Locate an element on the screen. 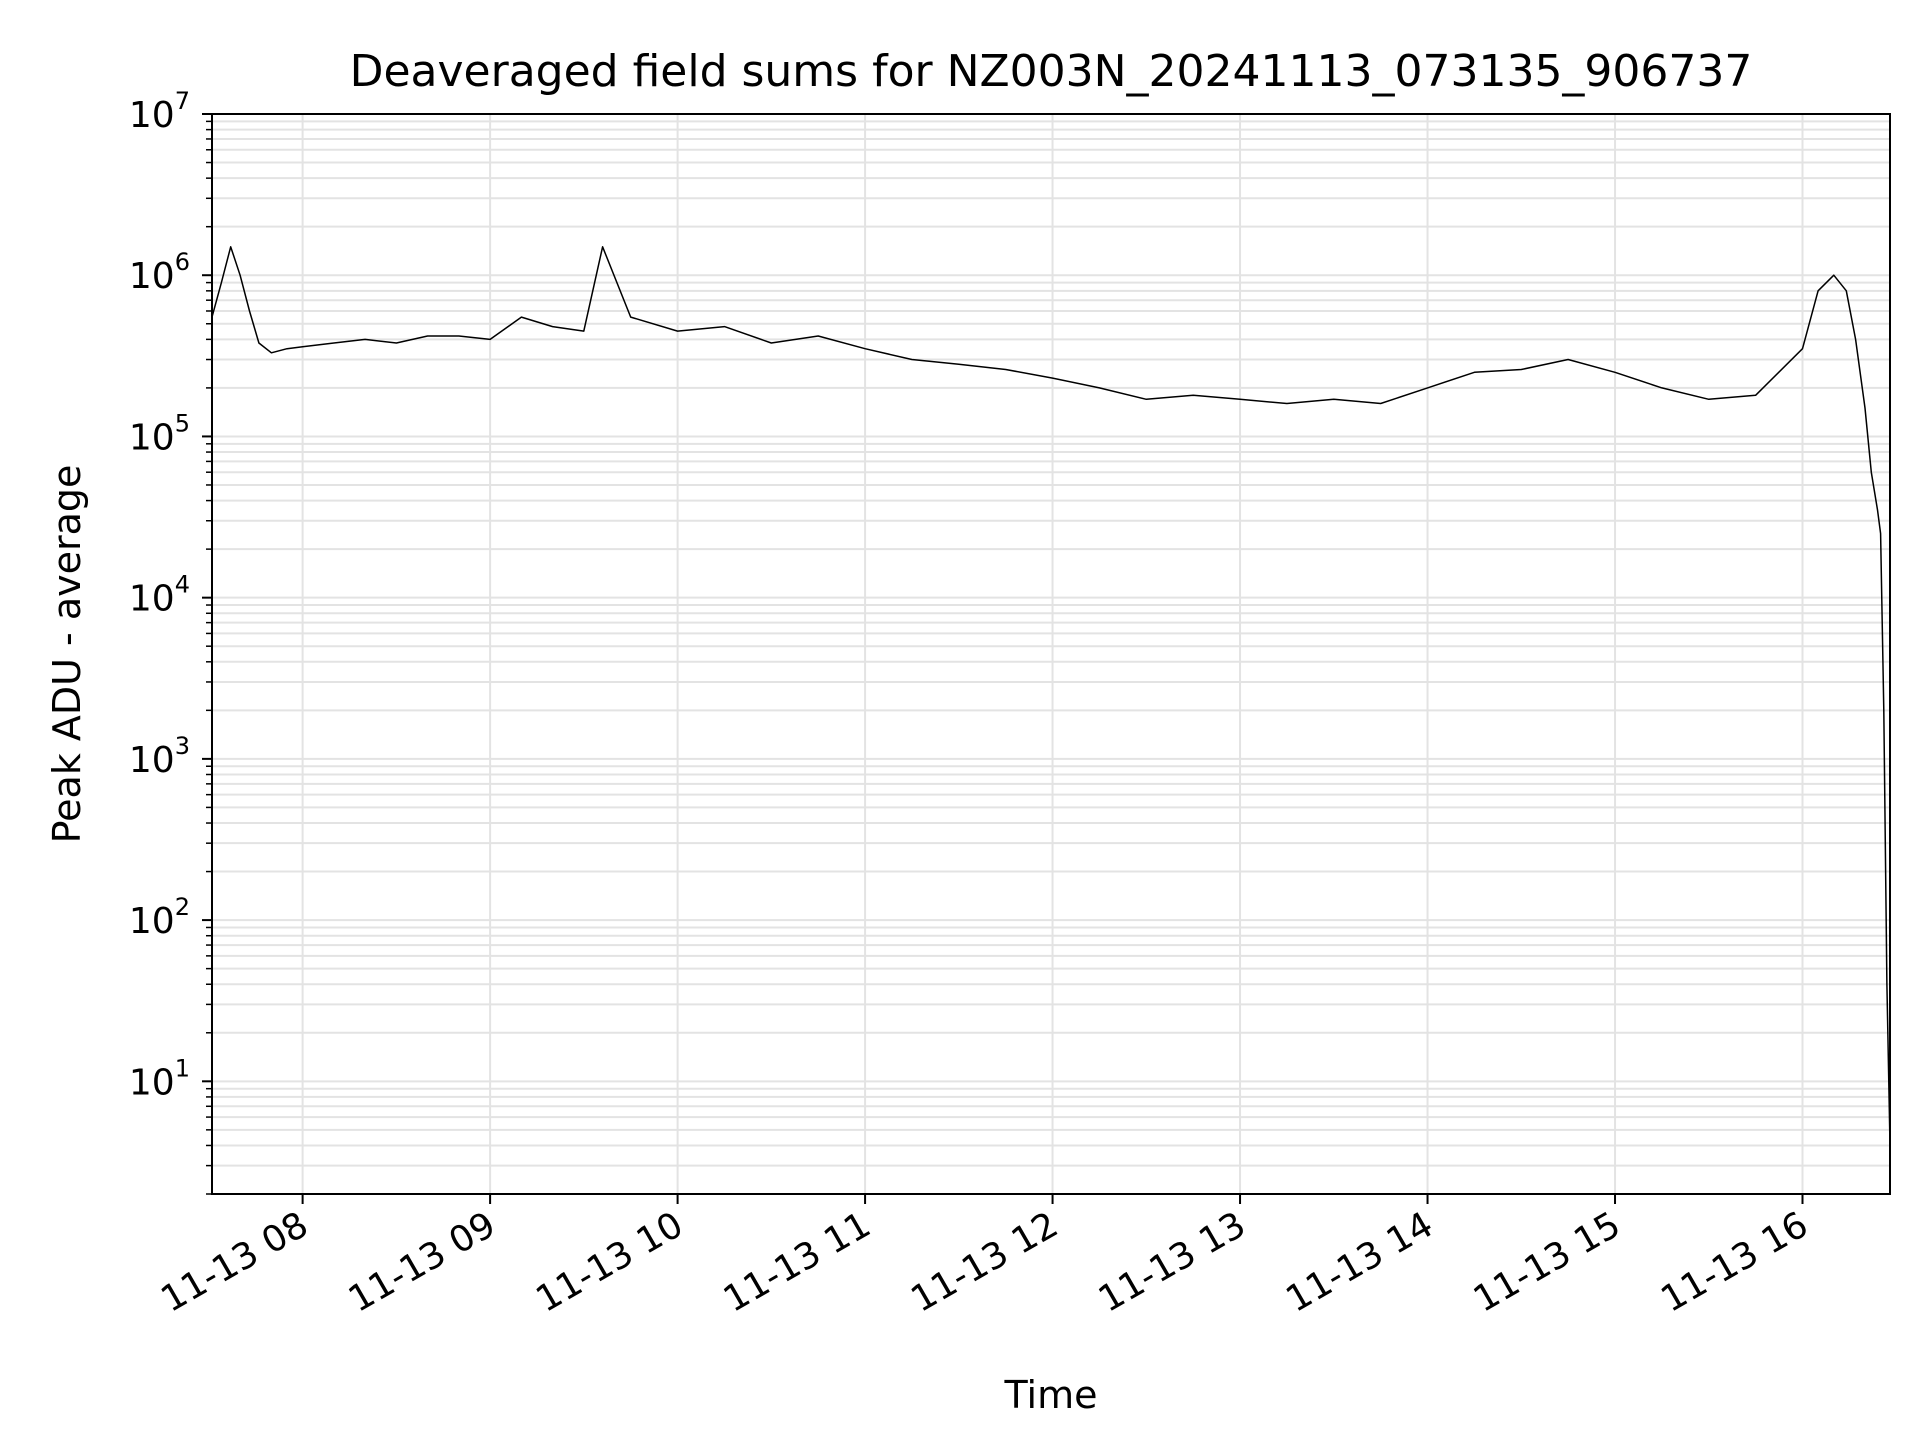 Image resolution: width=1920 pixels, height=1440 pixels. y-tick-label: 10¹ is located at coordinates (159, 1078).